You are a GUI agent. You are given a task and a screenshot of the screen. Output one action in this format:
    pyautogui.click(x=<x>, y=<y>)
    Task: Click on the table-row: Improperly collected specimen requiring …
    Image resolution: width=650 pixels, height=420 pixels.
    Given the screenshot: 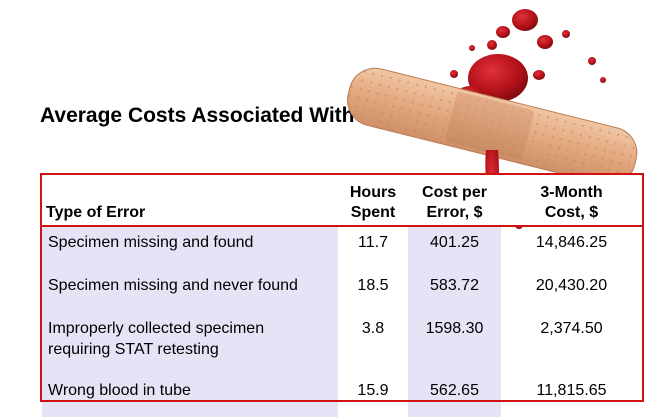 What is the action you would take?
    pyautogui.click(x=342, y=344)
    